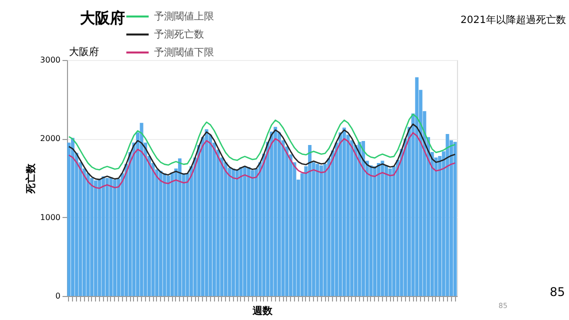  I want to click on y-tick-label: 3000, so click(50, 60).